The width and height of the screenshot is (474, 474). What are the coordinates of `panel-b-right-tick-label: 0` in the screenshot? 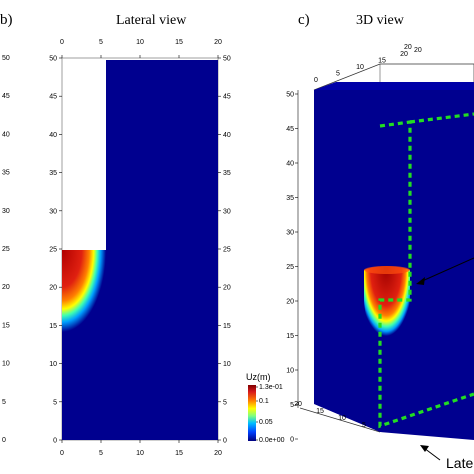 It's located at (225, 441).